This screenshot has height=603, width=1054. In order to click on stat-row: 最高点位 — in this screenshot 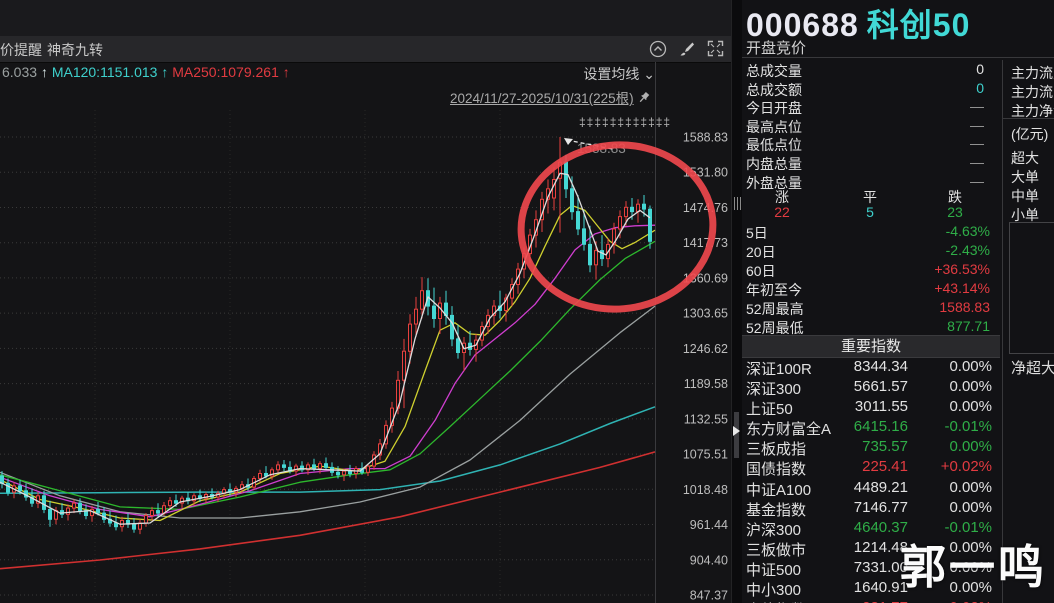, I will do `click(871, 125)`.